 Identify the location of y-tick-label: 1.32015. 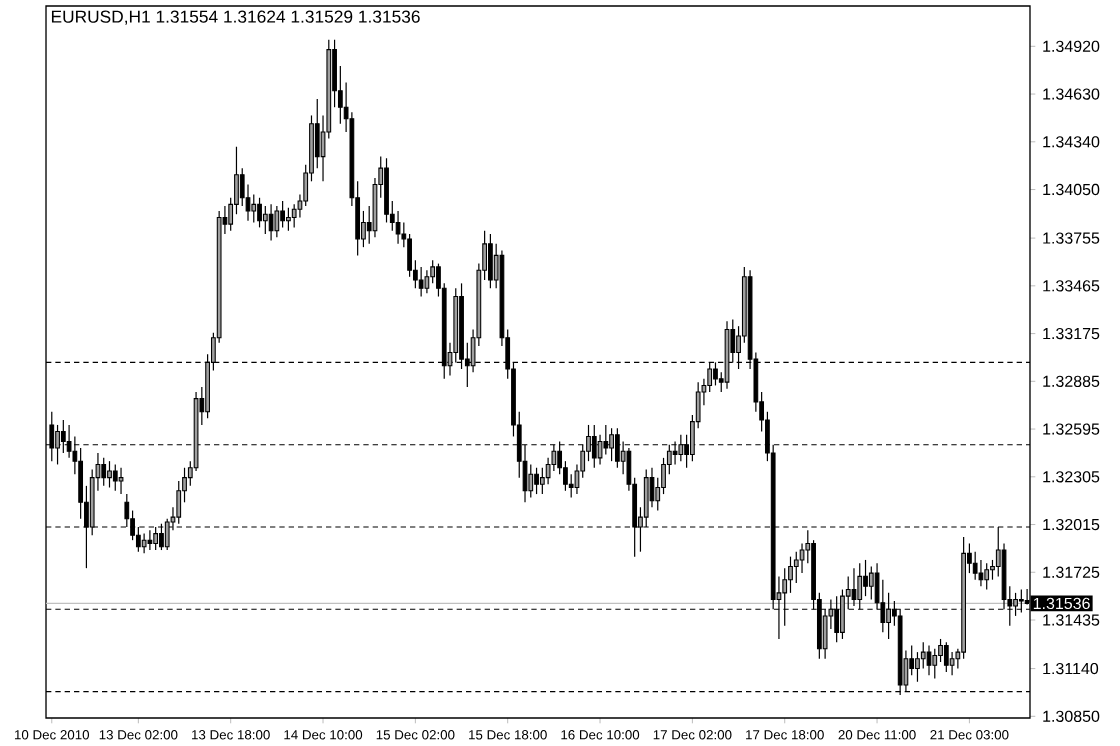
(1071, 524).